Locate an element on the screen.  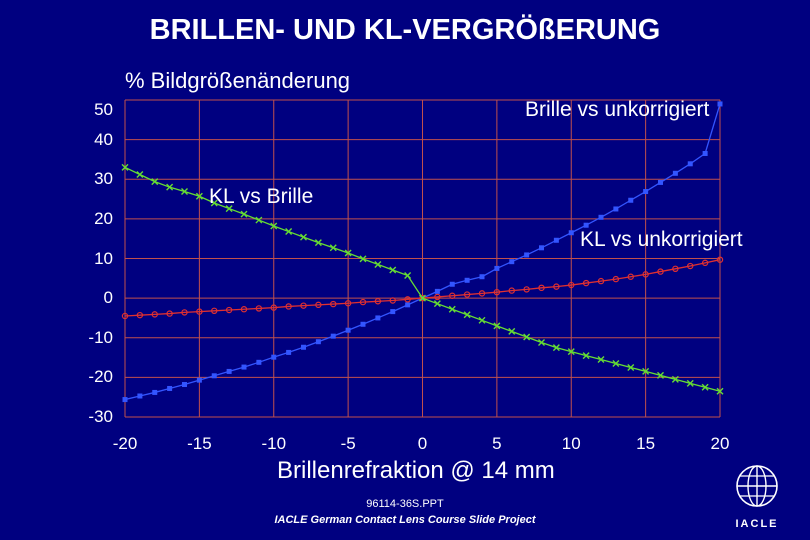
y-axis-label: % Bildgrößenänderung is located at coordinates (238, 80).